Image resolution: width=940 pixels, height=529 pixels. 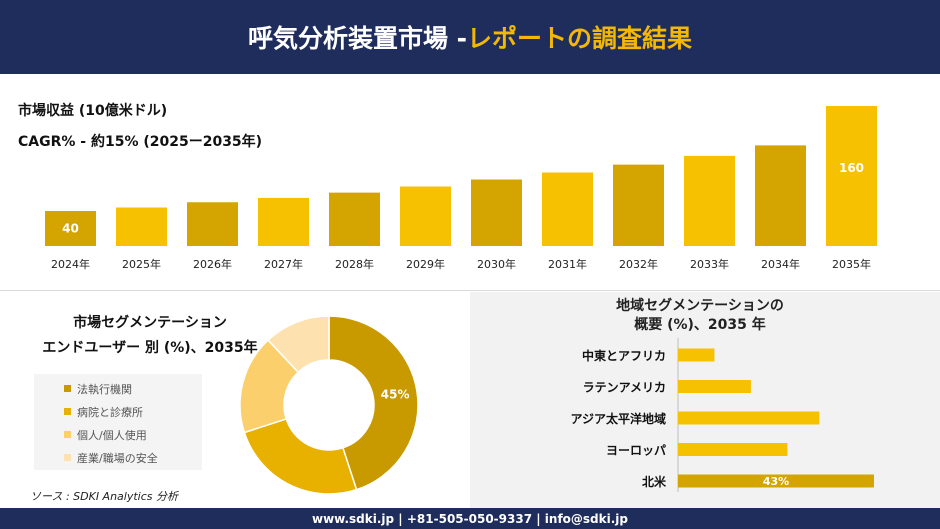 I want to click on revenue-x-tick: 2028年, so click(x=354, y=264).